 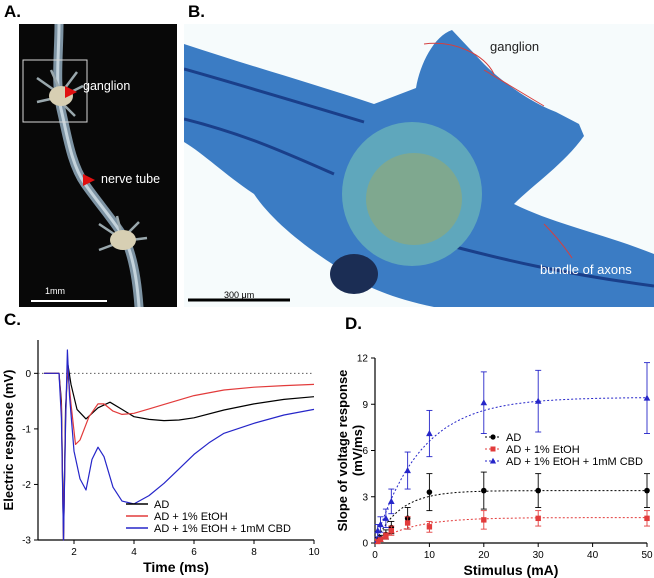 What do you see at coordinates (176, 567) in the screenshot?
I see `chart-c-x-label: Time (ms)` at bounding box center [176, 567].